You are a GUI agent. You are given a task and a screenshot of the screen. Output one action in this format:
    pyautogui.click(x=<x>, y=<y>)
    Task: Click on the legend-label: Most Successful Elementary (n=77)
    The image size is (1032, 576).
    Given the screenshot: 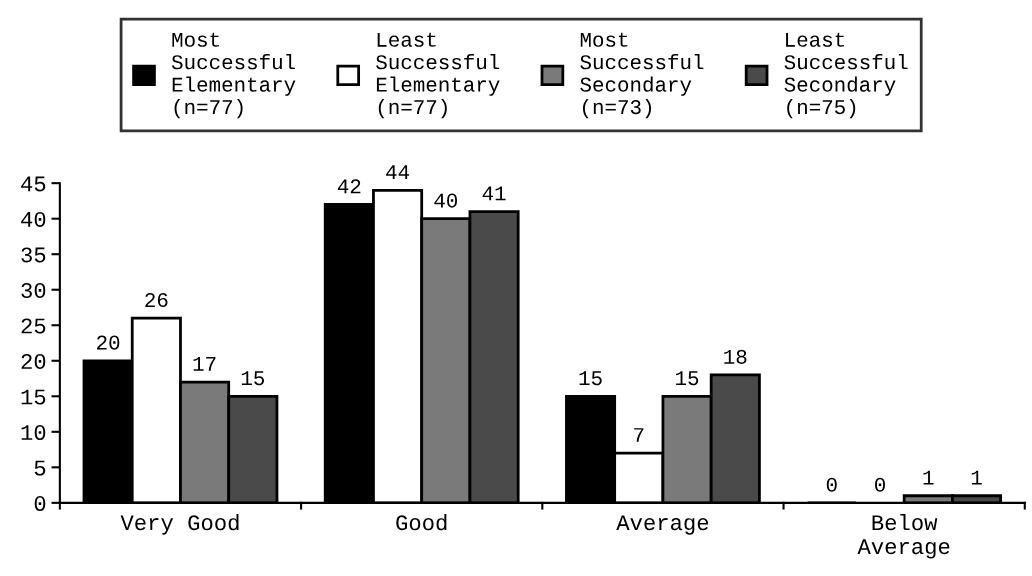 What is the action you would take?
    pyautogui.click(x=233, y=75)
    